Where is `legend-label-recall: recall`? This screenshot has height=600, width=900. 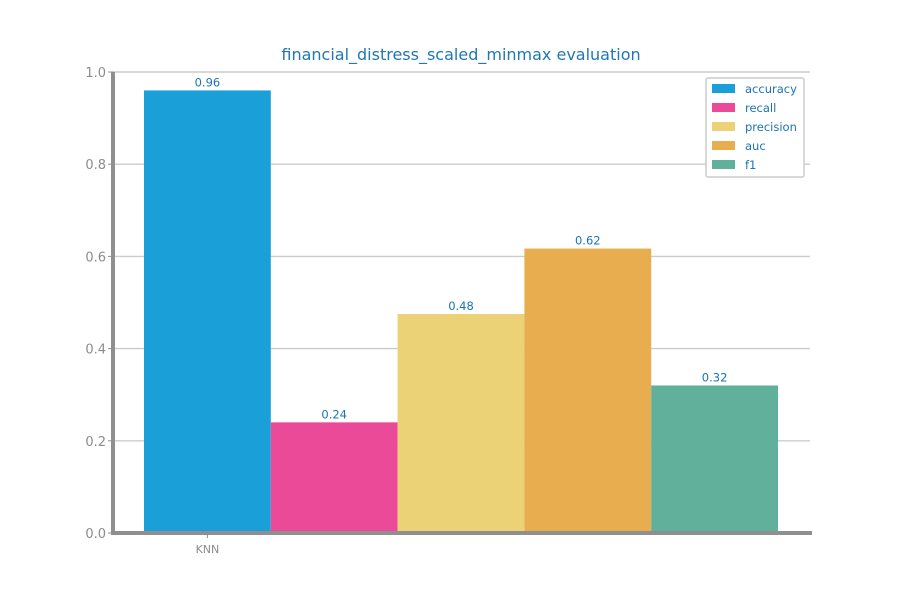
legend-label-recall: recall is located at coordinates (760, 108).